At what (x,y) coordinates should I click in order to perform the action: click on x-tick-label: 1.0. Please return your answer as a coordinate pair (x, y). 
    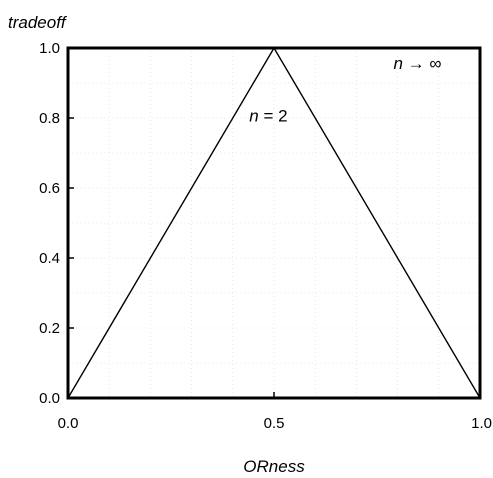
    Looking at the image, I should click on (481, 423).